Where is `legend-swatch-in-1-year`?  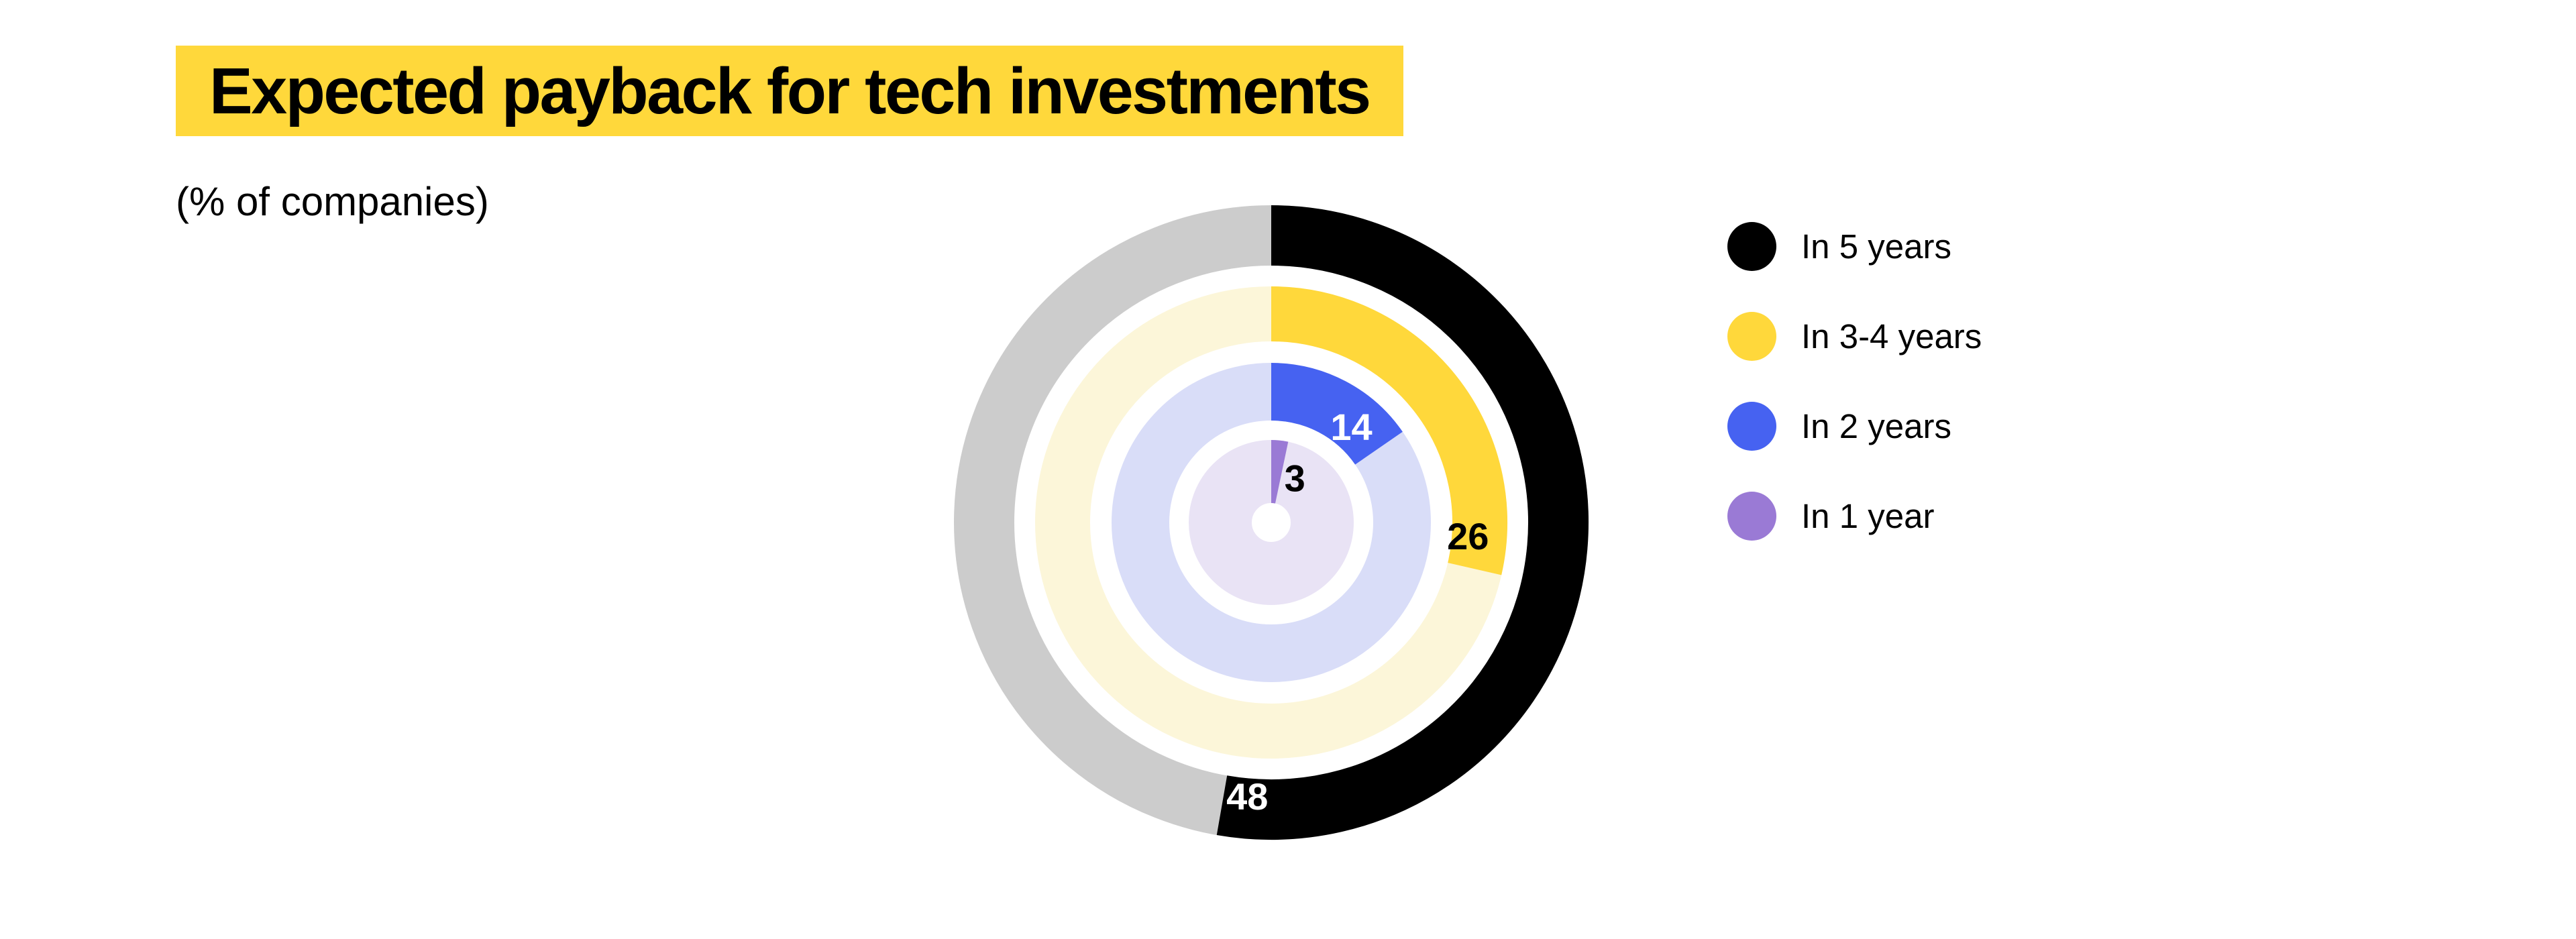 legend-swatch-in-1-year is located at coordinates (1751, 516).